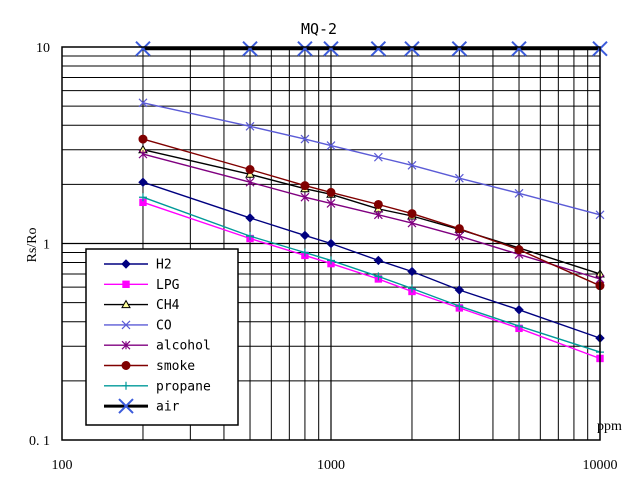  Describe the element at coordinates (138, 325) in the screenshot. I see `legend-entry-co: CO` at that location.